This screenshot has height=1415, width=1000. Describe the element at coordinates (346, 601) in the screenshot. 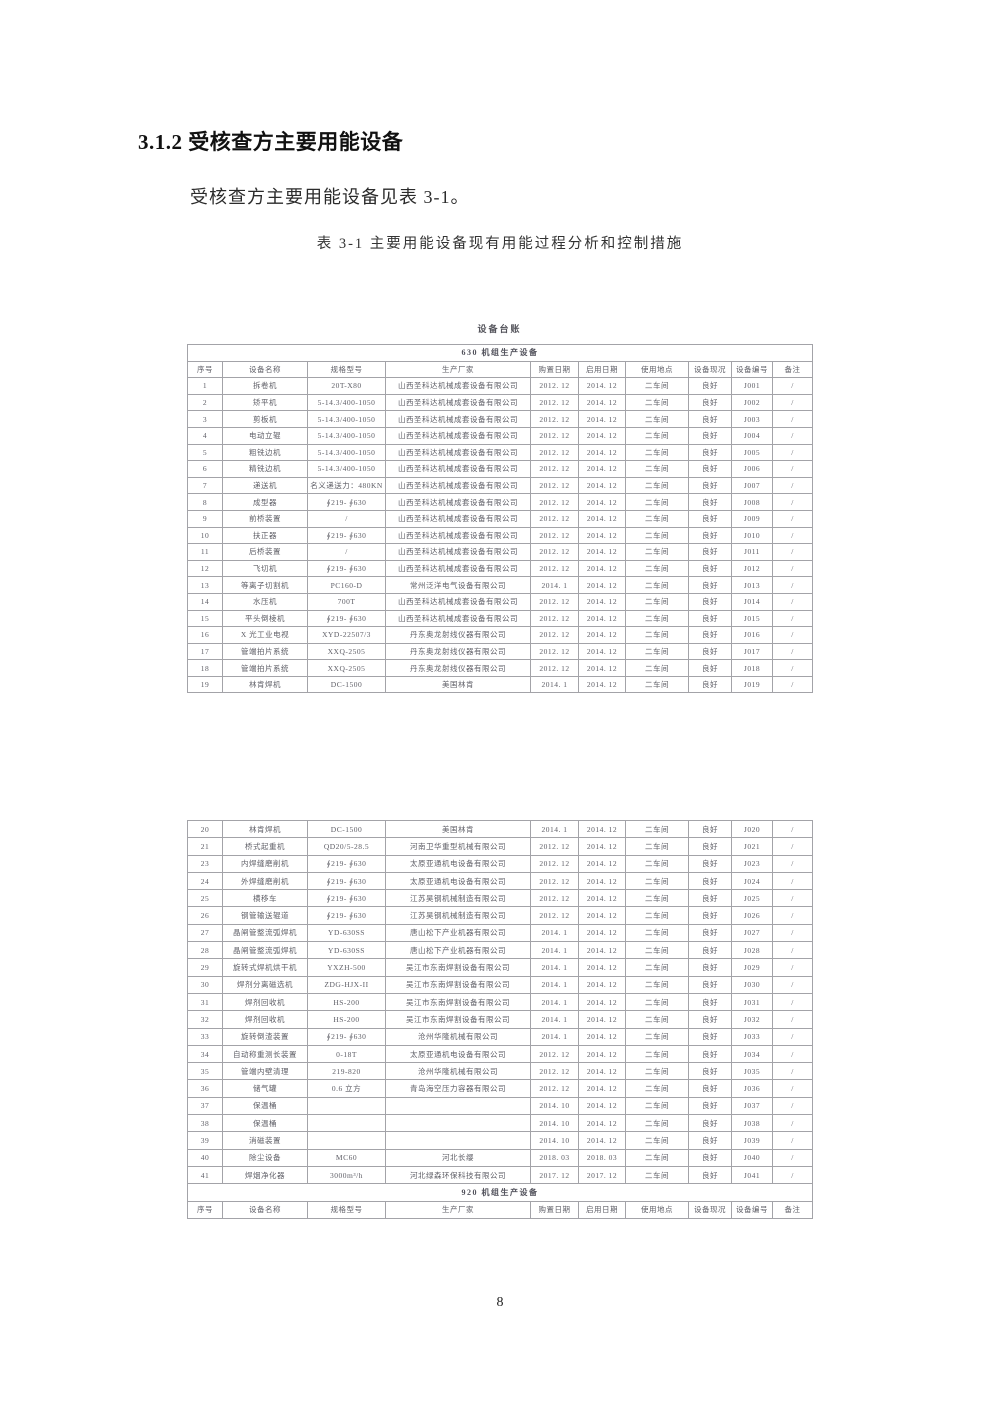

I see `table-cell: 700T` at that location.